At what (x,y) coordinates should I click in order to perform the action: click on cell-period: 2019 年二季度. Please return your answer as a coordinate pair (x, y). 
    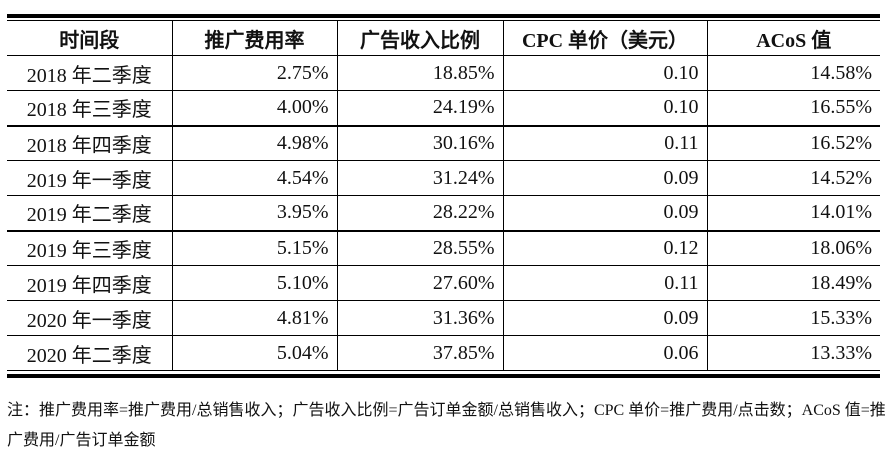
    Looking at the image, I should click on (90, 213).